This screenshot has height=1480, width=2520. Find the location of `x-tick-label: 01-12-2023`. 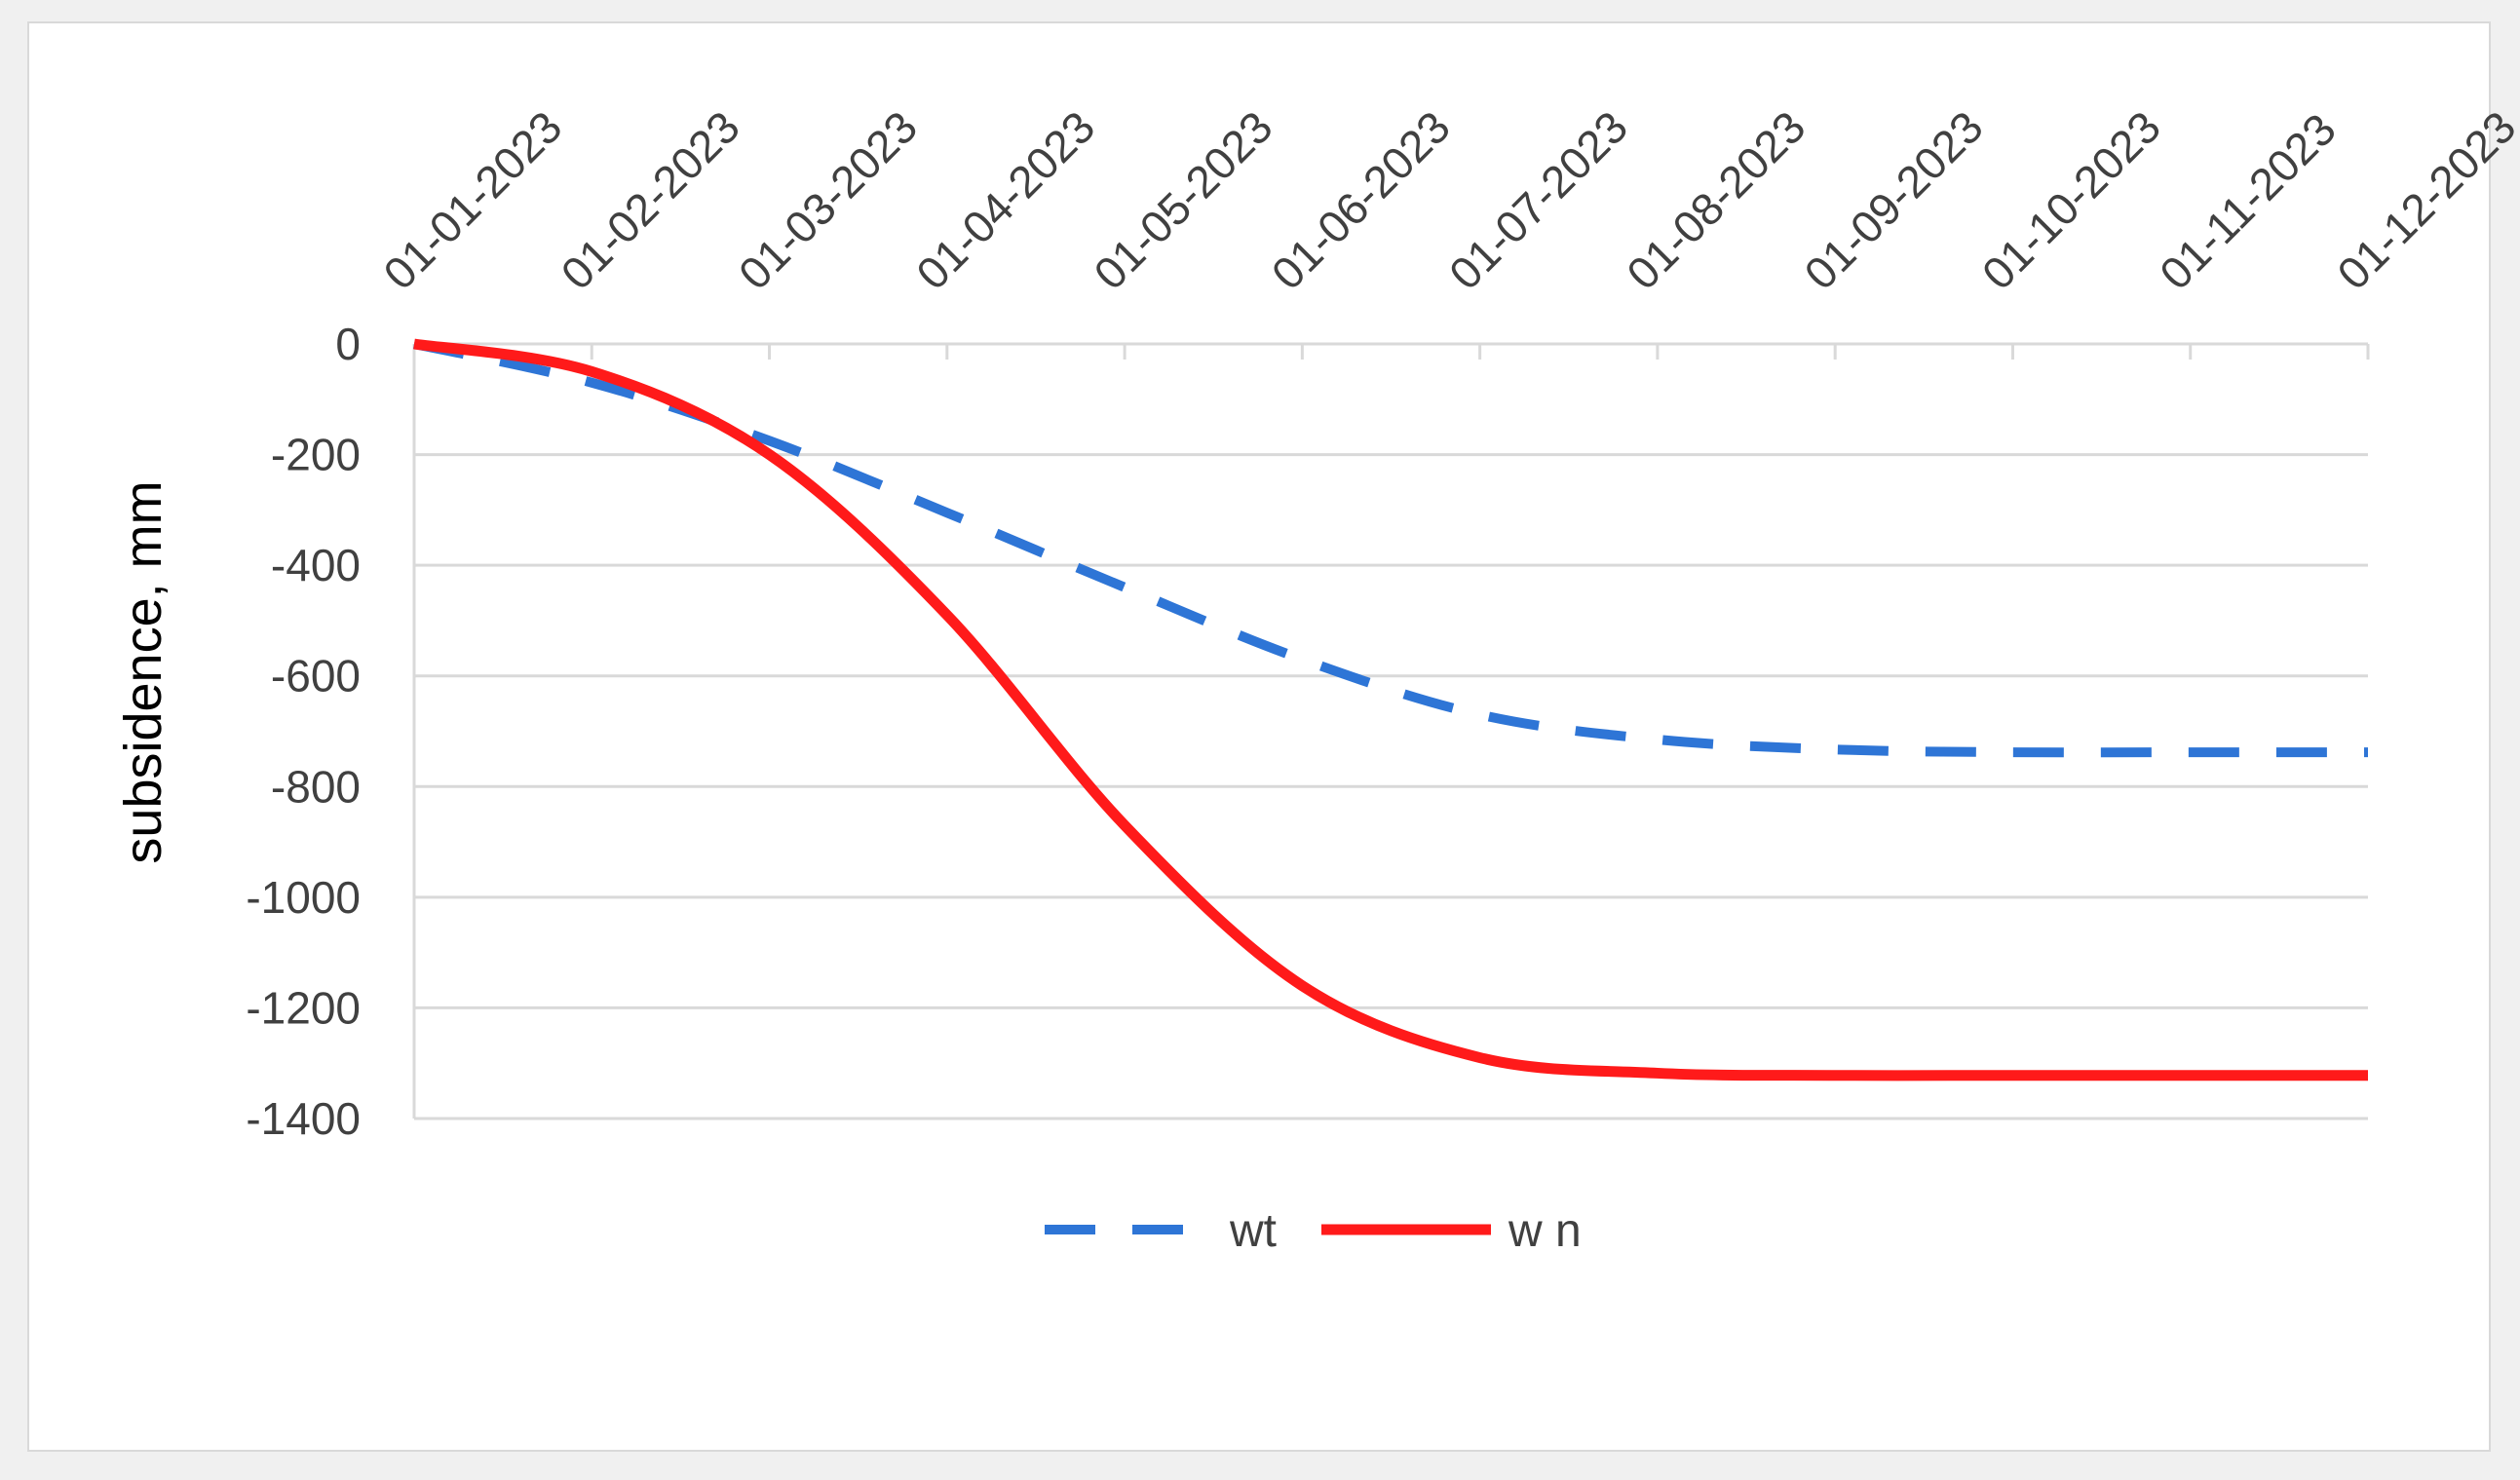

x-tick-label: 01-12-2023 is located at coordinates (2423, 200).